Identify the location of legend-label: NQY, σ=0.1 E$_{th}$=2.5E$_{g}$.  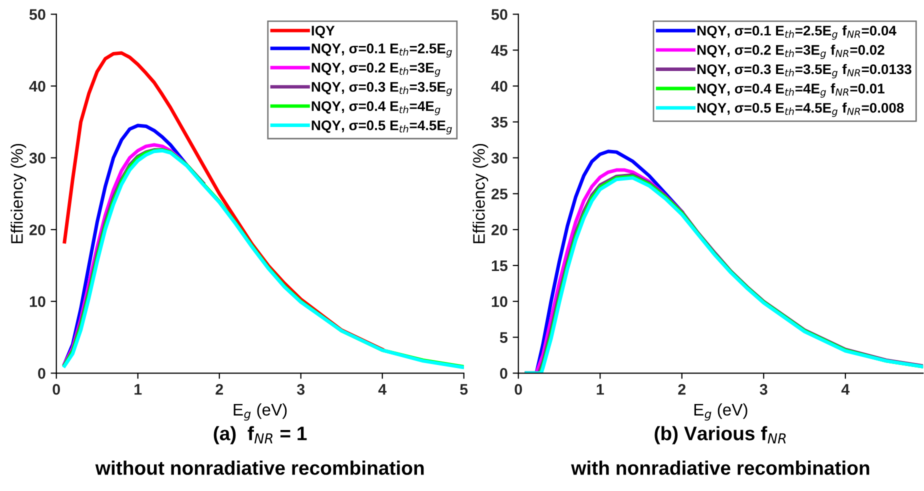
(382, 51).